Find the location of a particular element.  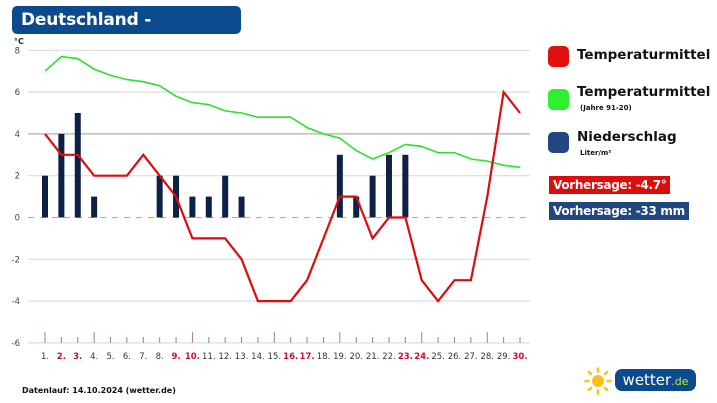

x-tick-label: 20. is located at coordinates (356, 357).